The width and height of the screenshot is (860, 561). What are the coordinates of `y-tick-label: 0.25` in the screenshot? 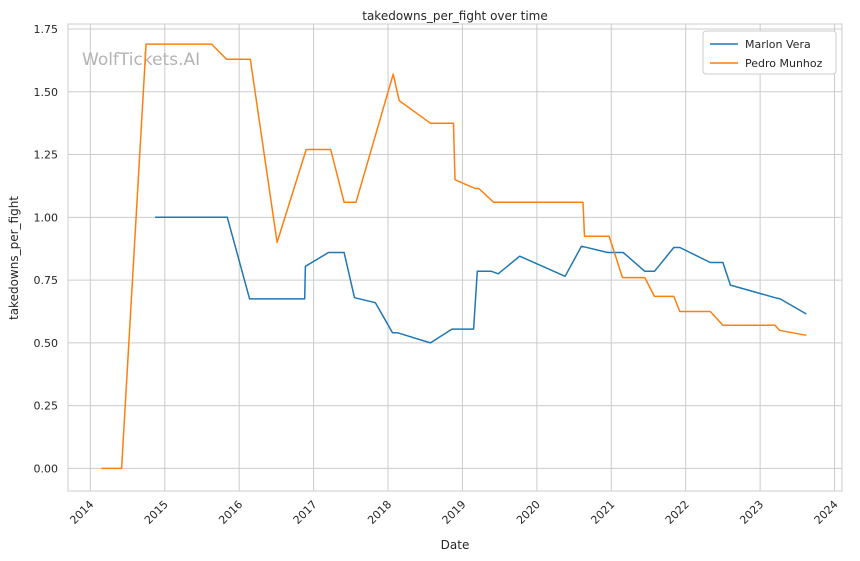 It's located at (46, 406).